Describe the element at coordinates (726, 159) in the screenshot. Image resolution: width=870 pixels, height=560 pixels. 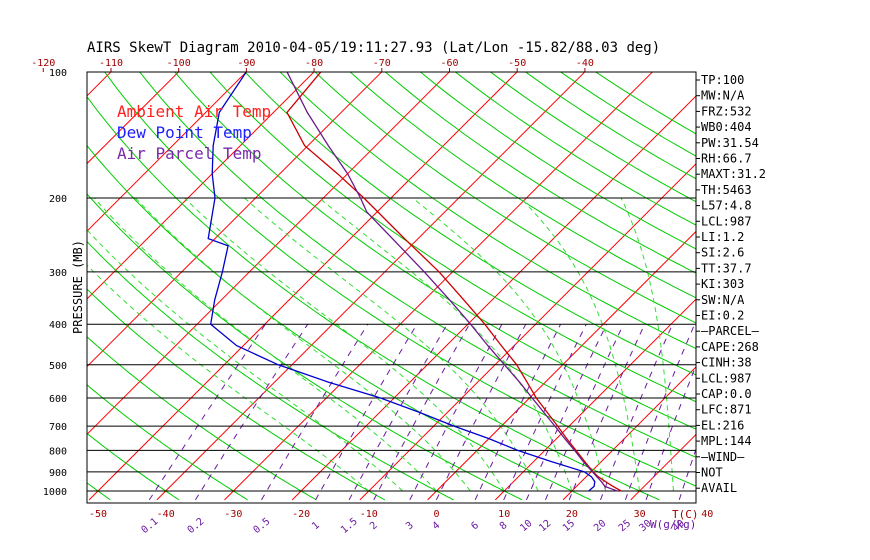
I see `index-entry: RH:66.7` at that location.